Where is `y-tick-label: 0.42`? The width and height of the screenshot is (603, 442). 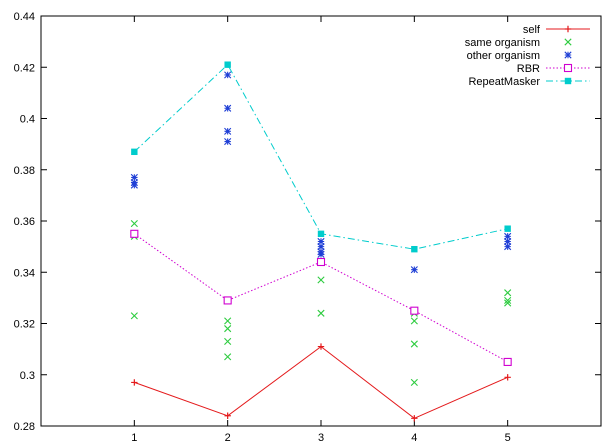 y-tick-label: 0.42 is located at coordinates (24, 68).